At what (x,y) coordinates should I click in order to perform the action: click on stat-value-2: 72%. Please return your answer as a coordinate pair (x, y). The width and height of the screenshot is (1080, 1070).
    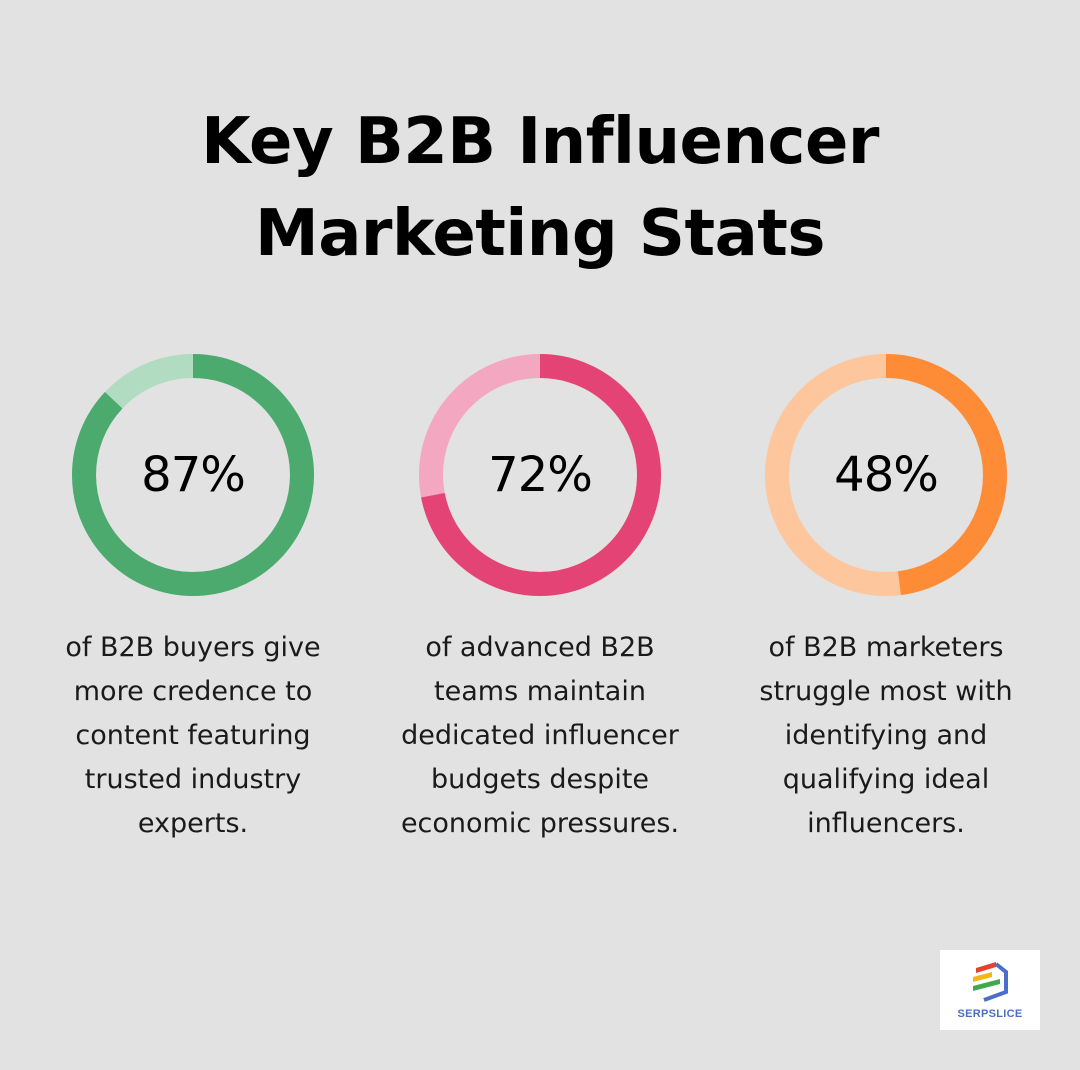
    Looking at the image, I should click on (540, 475).